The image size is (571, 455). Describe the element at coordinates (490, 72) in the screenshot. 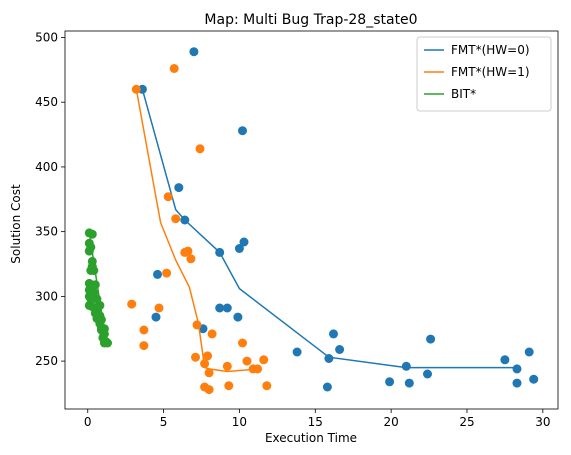

I see `legend-label: FMT*(HW=1)` at that location.